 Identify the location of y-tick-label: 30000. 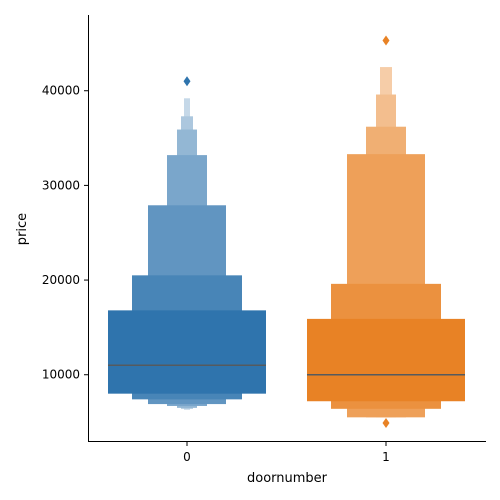
(61, 185).